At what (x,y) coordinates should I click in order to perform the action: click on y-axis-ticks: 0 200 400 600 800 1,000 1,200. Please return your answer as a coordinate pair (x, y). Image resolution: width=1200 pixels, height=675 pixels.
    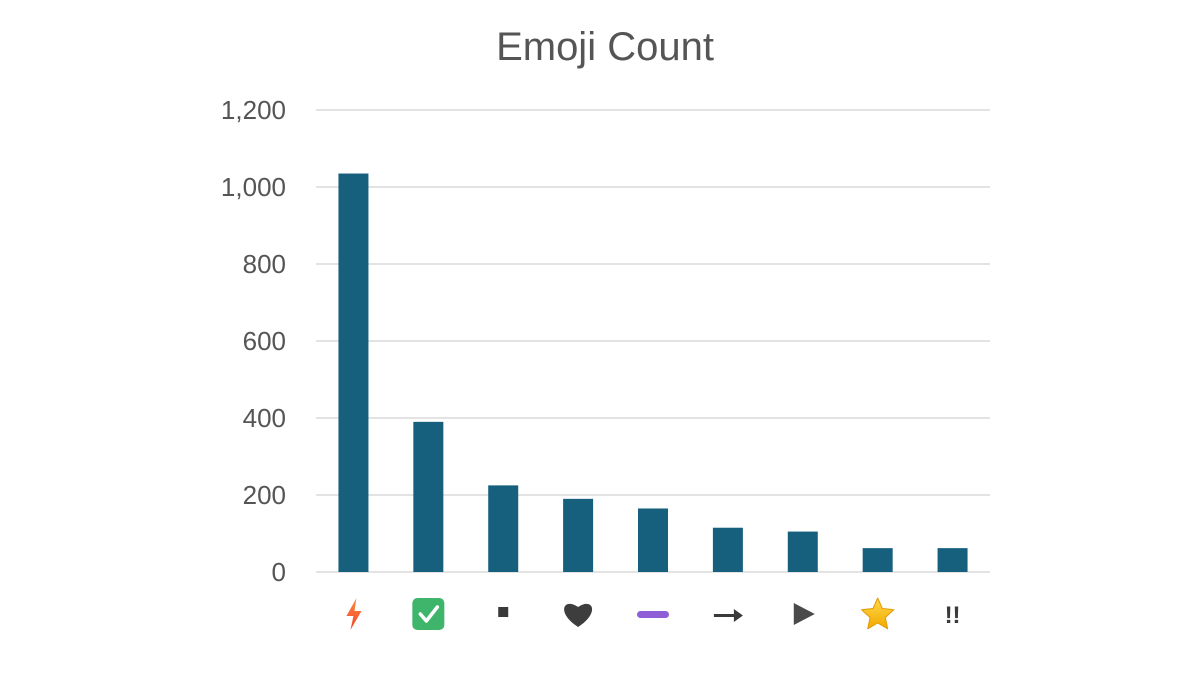
    Looking at the image, I should click on (253, 341).